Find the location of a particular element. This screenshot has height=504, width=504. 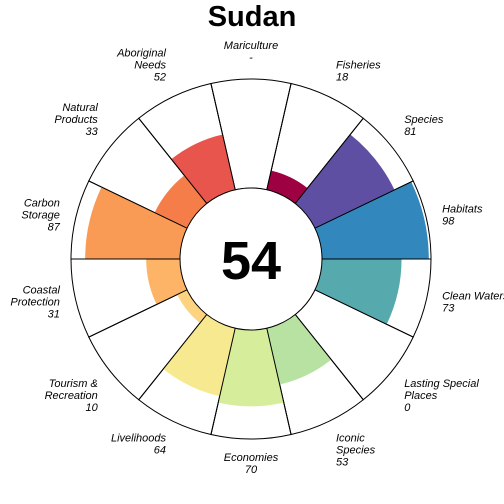

label-value: 0 is located at coordinates (407, 408).